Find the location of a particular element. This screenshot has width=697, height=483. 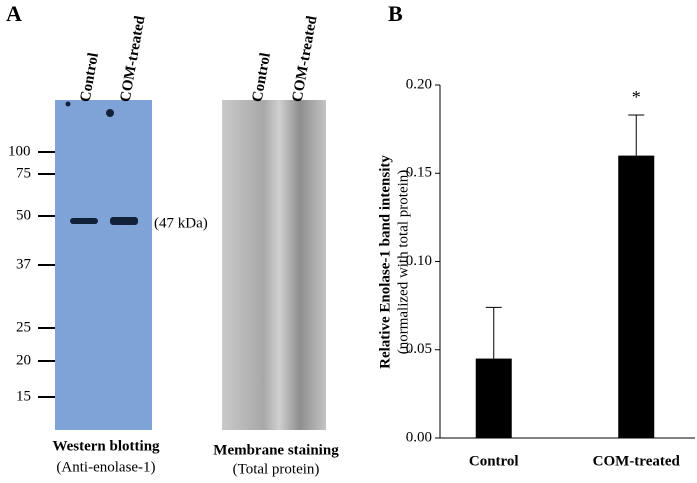

blot-image is located at coordinates (103, 265).